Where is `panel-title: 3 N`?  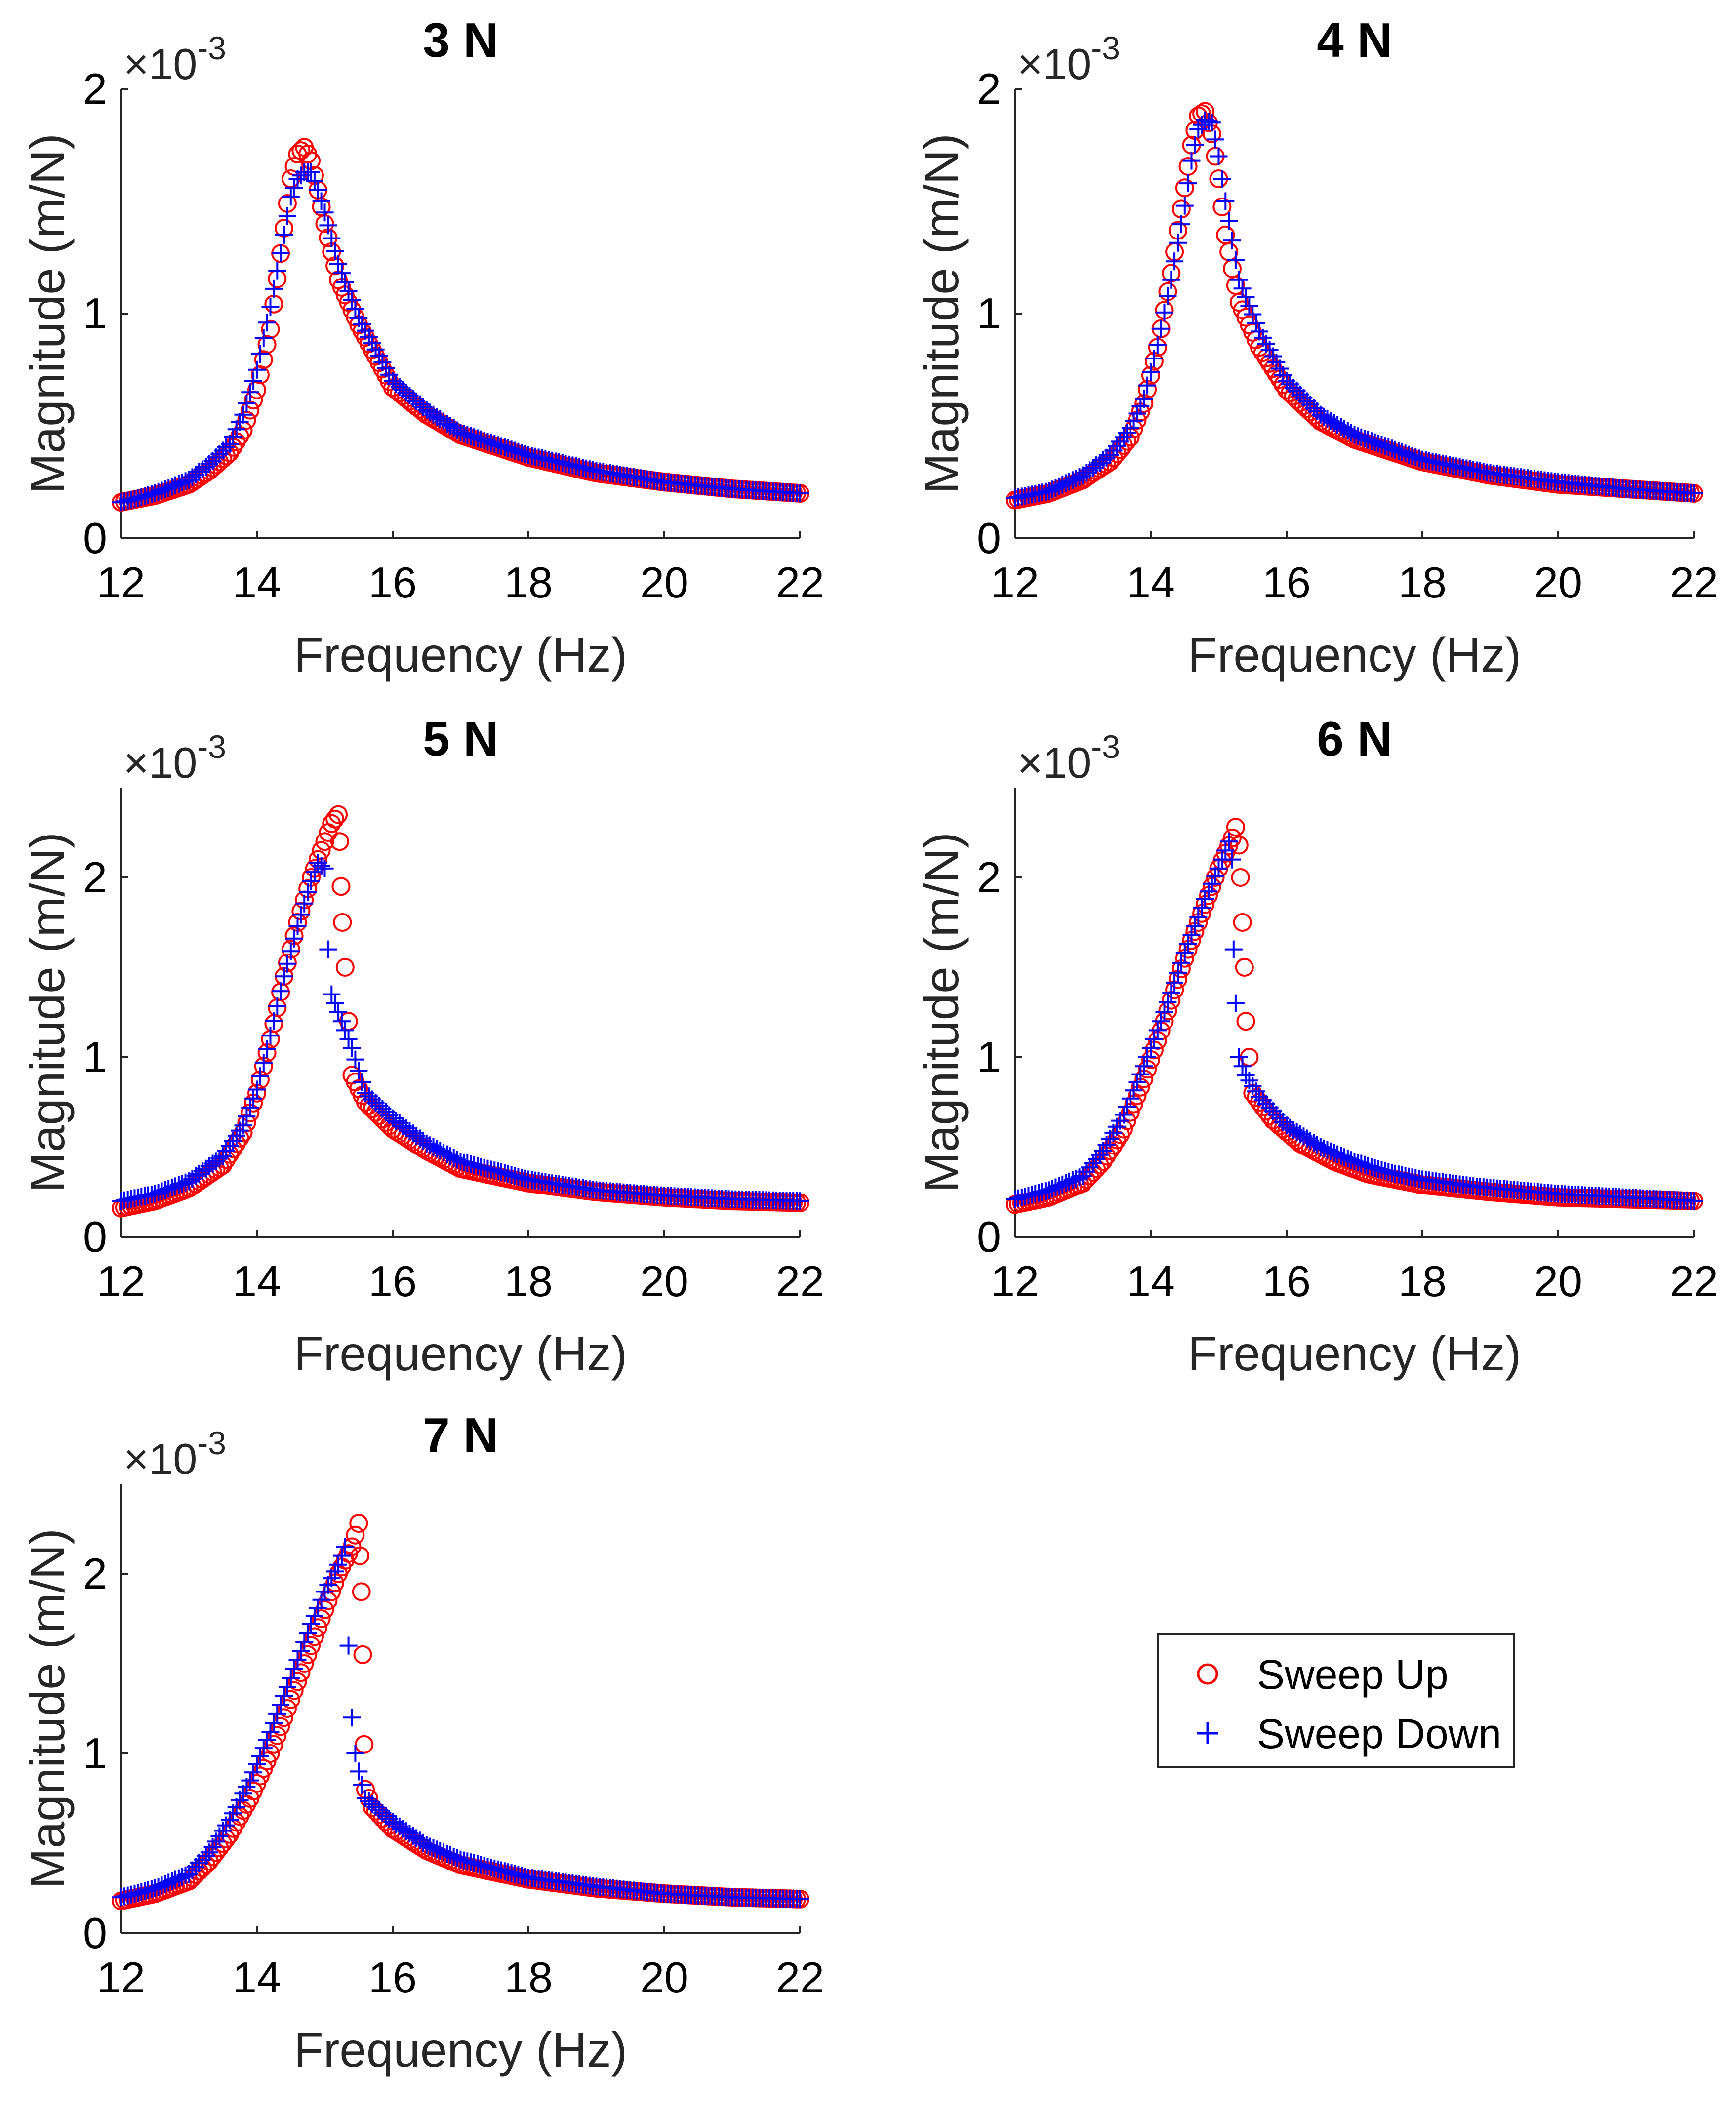
panel-title: 3 N is located at coordinates (461, 40).